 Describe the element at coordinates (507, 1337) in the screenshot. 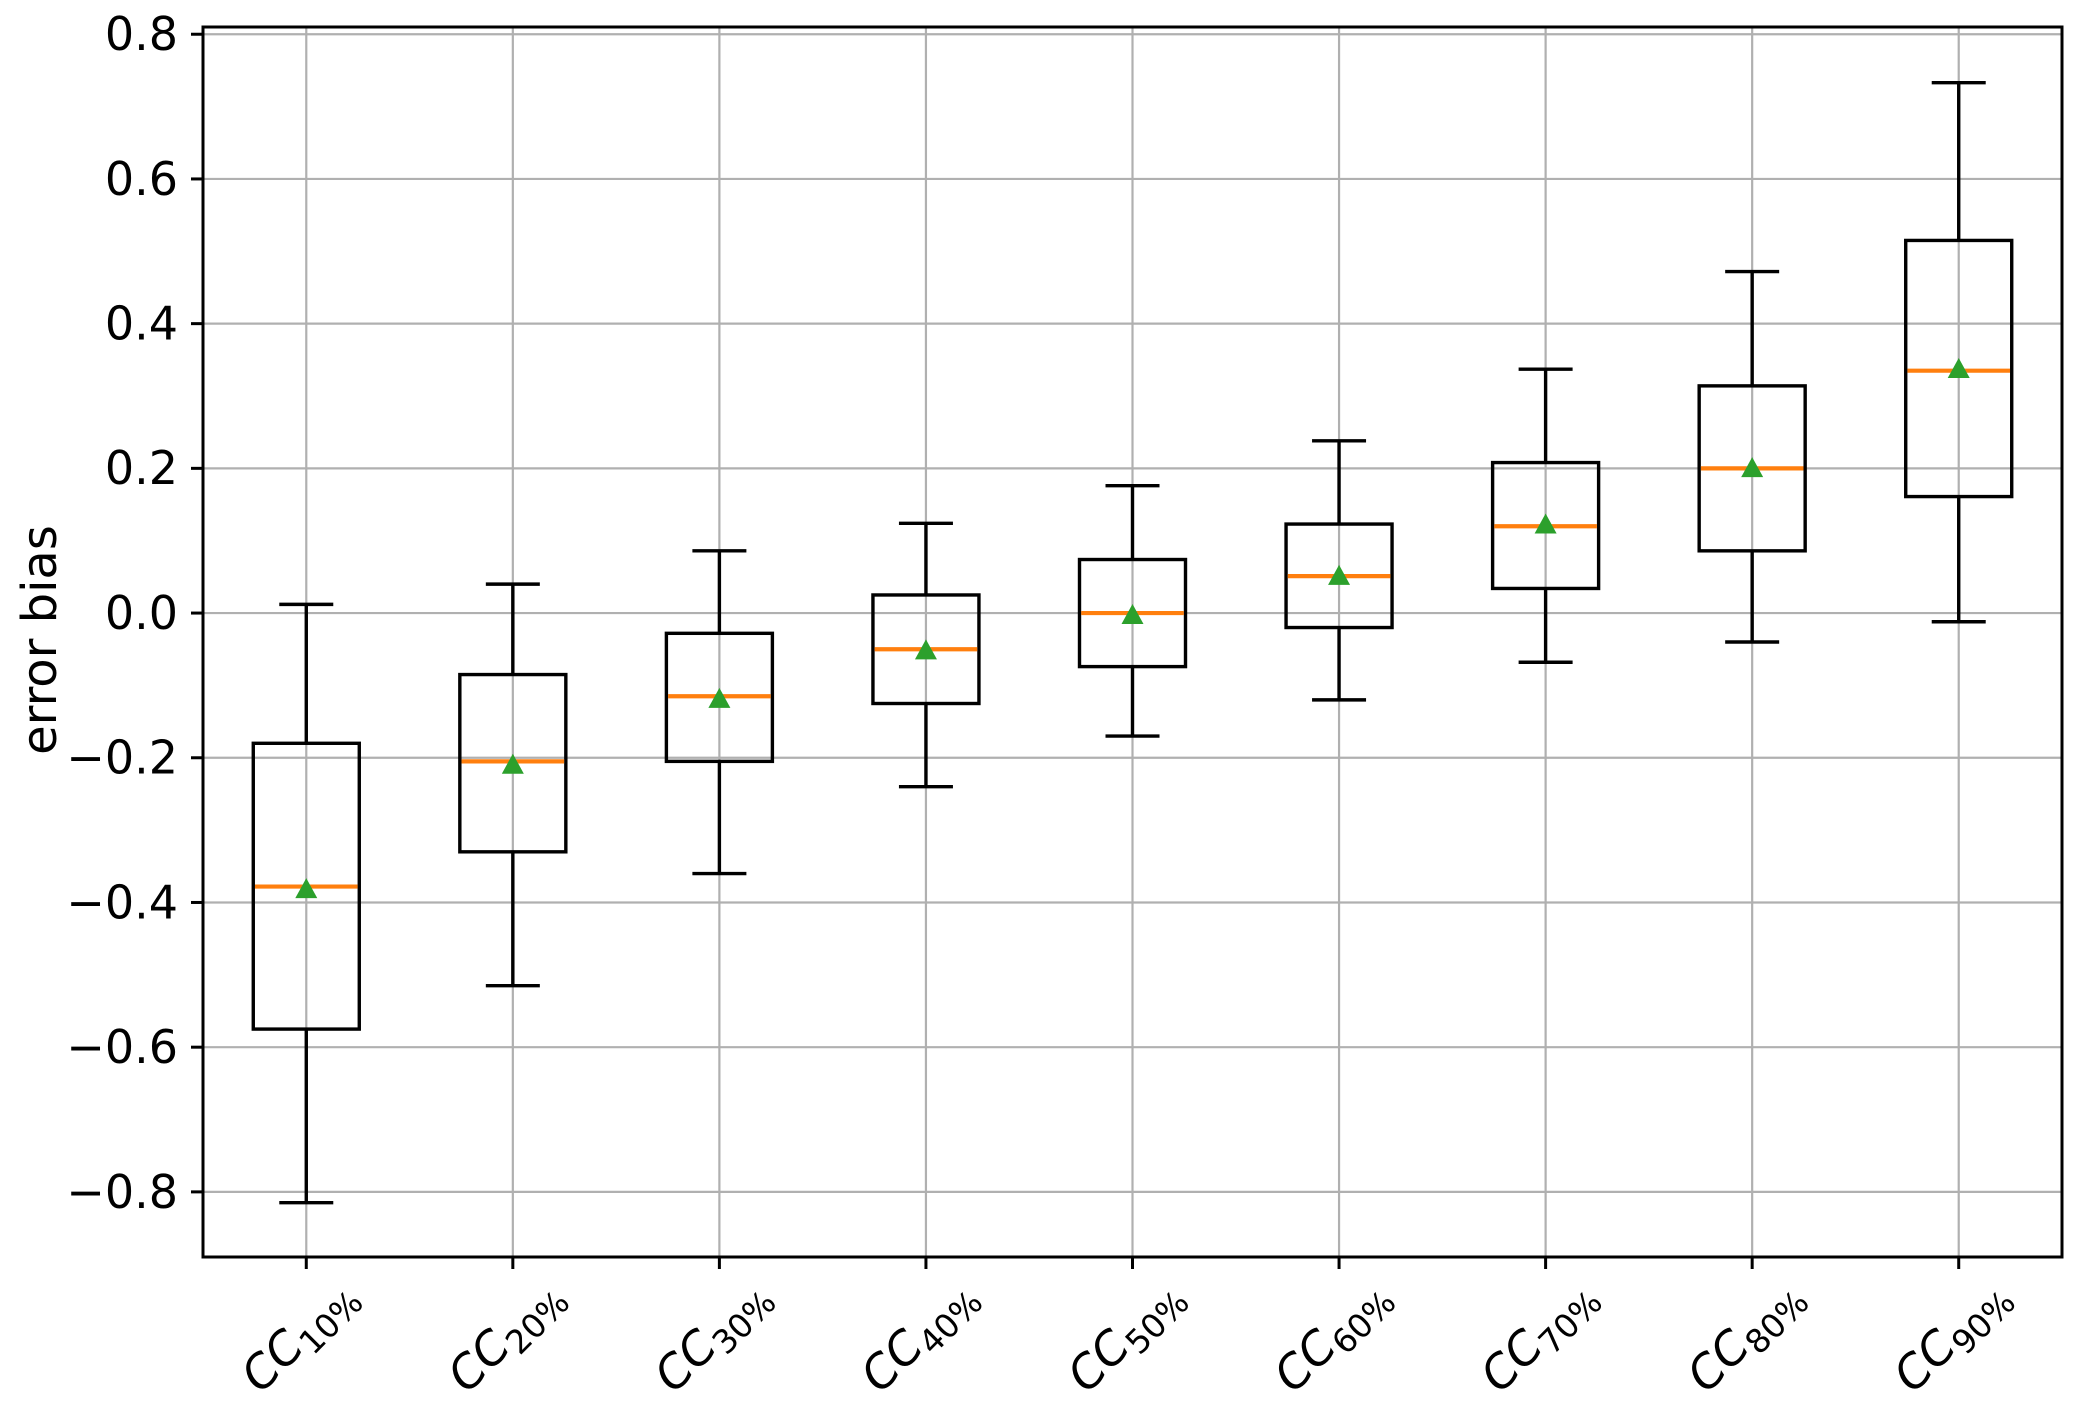

I see `x-tick-label: CC20%` at that location.